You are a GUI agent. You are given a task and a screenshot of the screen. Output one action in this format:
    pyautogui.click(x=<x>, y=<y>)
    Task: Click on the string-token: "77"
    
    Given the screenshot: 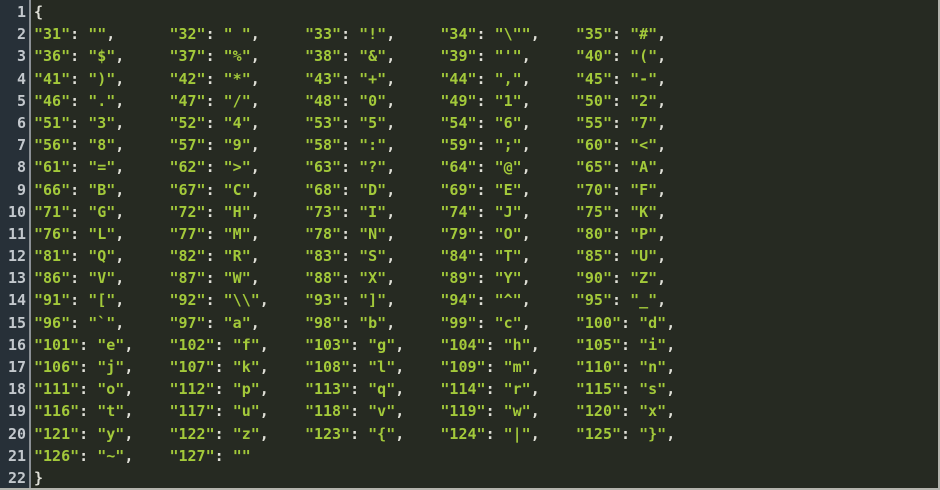 What is the action you would take?
    pyautogui.click(x=187, y=233)
    